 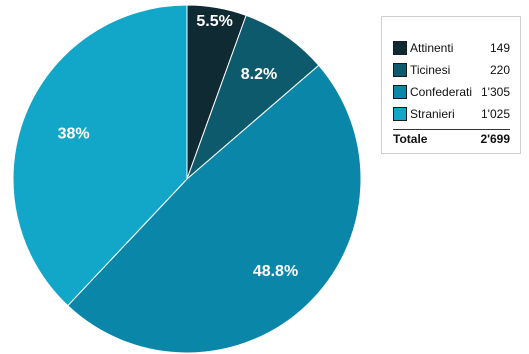 What do you see at coordinates (499, 70) in the screenshot?
I see `legend-value: 220` at bounding box center [499, 70].